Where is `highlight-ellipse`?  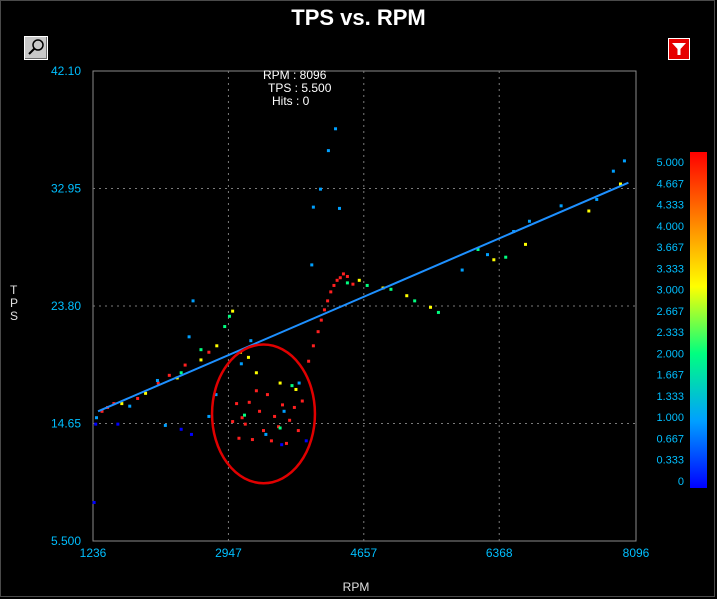 highlight-ellipse is located at coordinates (263, 414).